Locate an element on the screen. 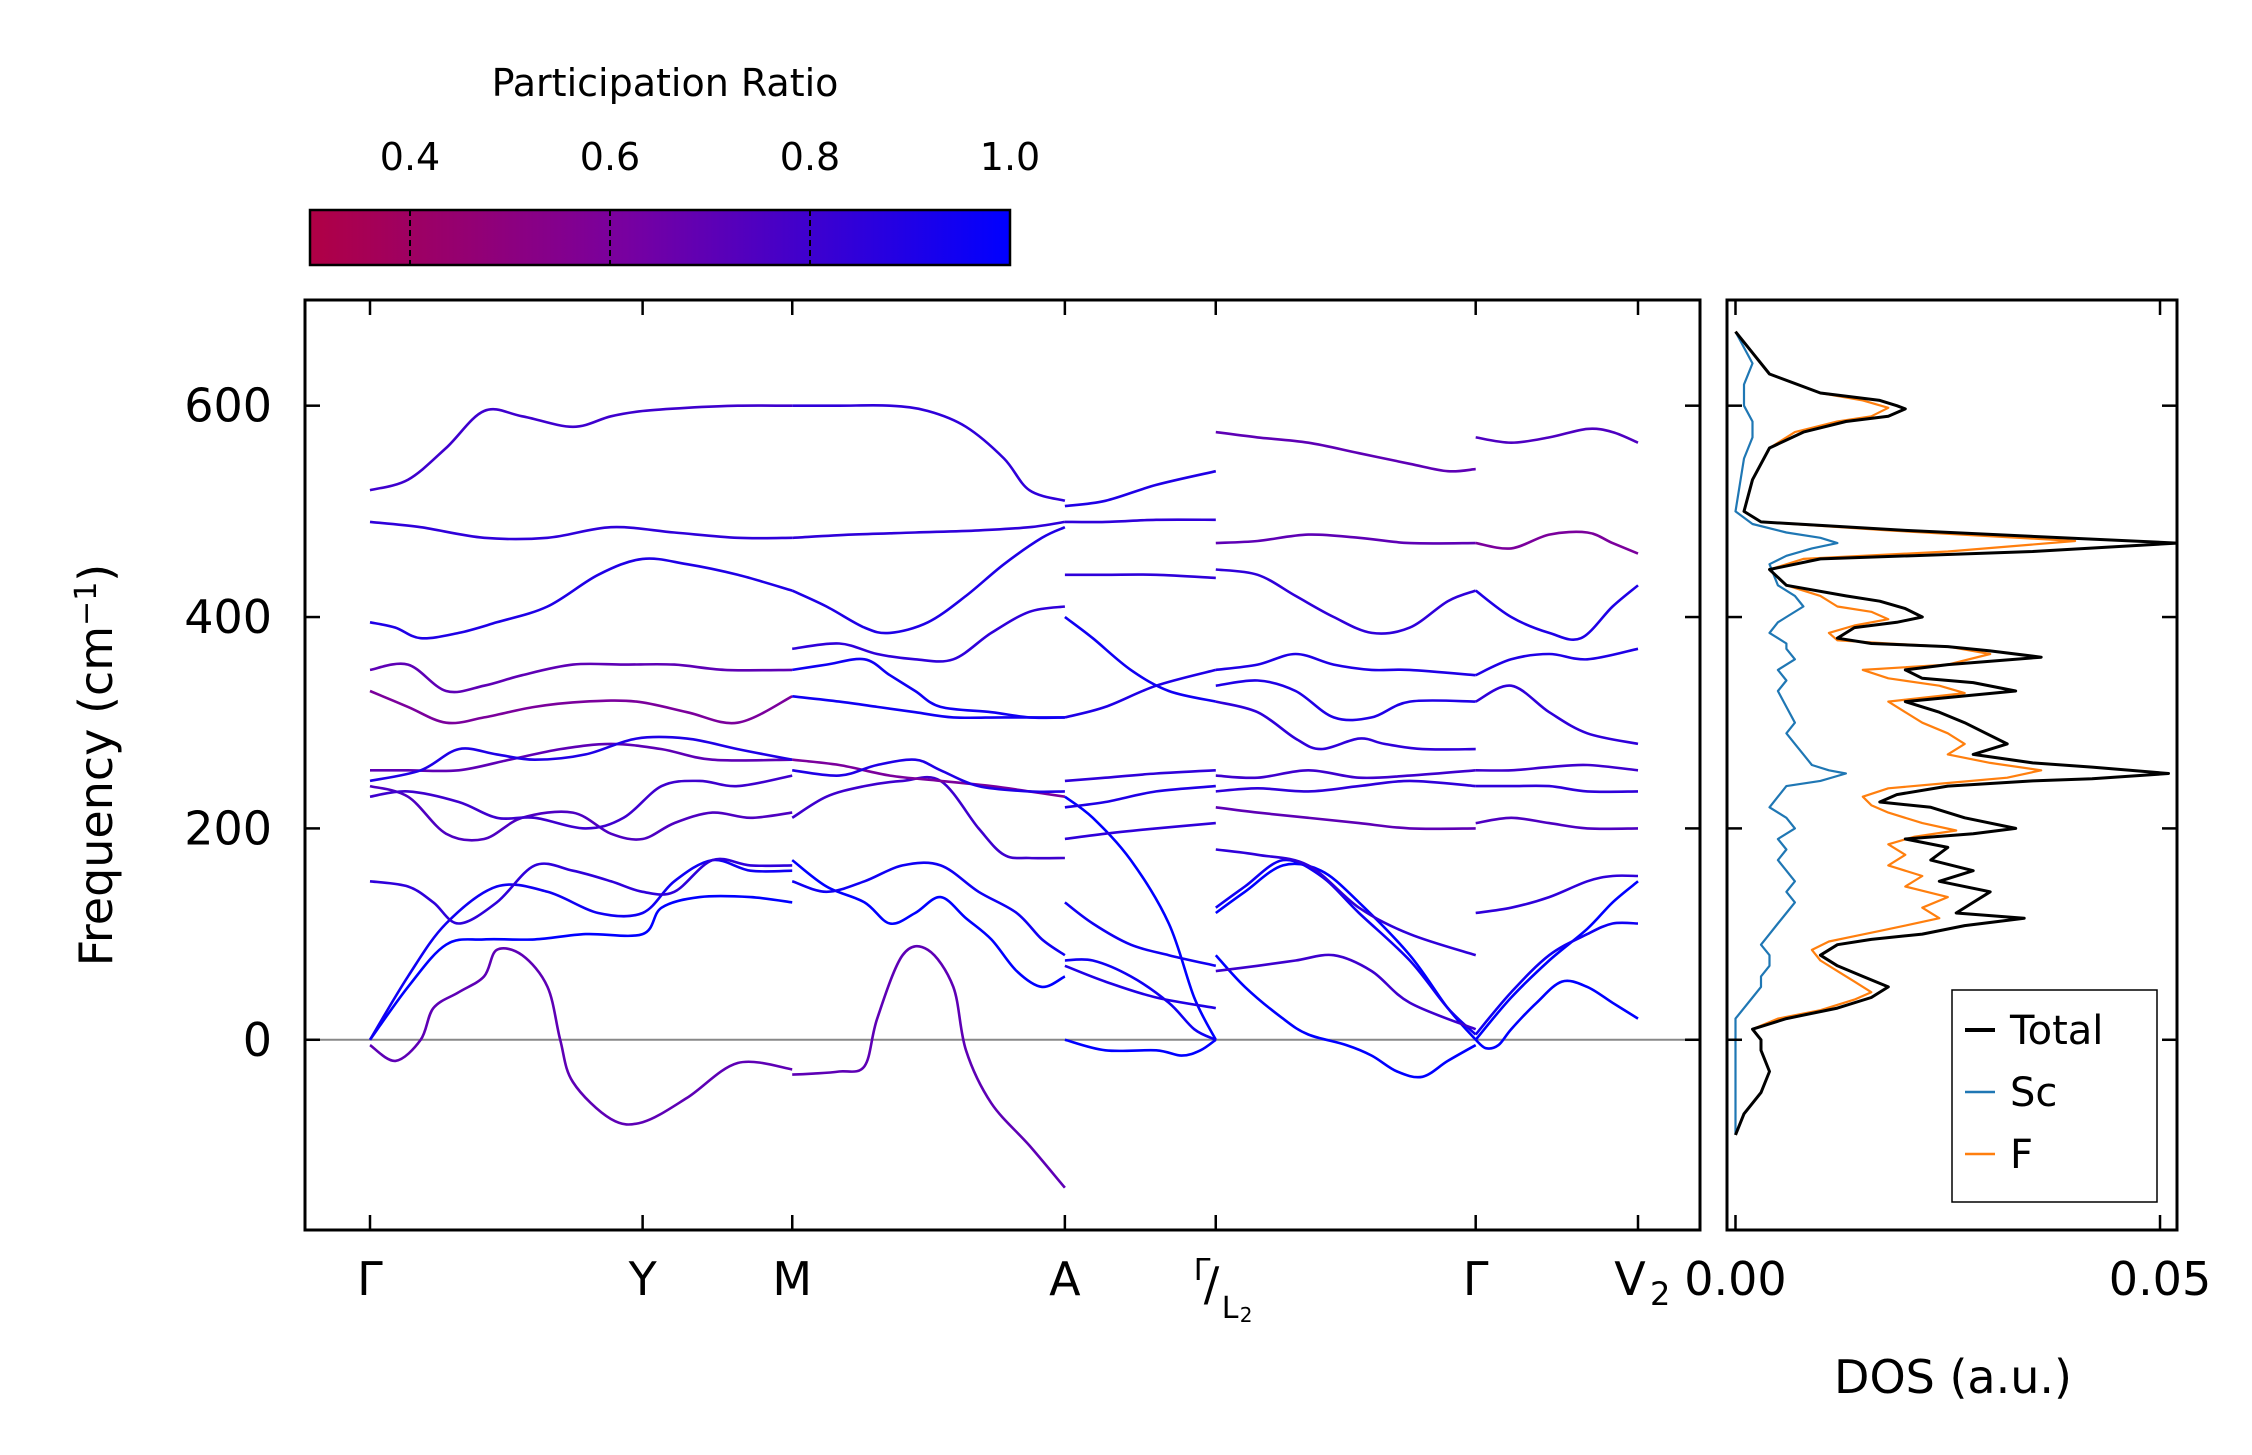 This screenshot has width=2252, height=1455. kpoint-label-bottom: L is located at coordinates (1230, 1308).